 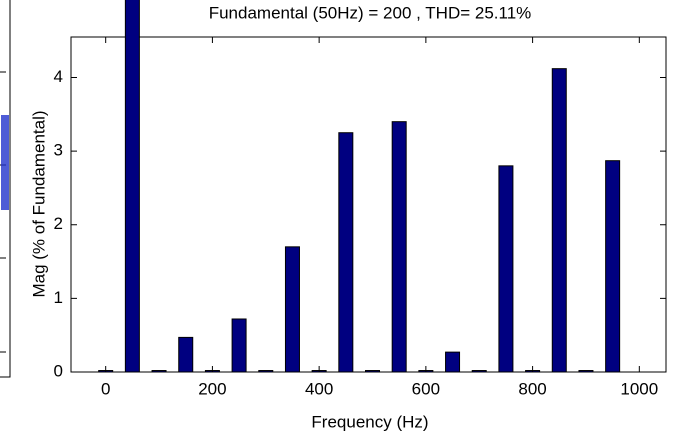 I want to click on side-window, so click(x=5, y=189).